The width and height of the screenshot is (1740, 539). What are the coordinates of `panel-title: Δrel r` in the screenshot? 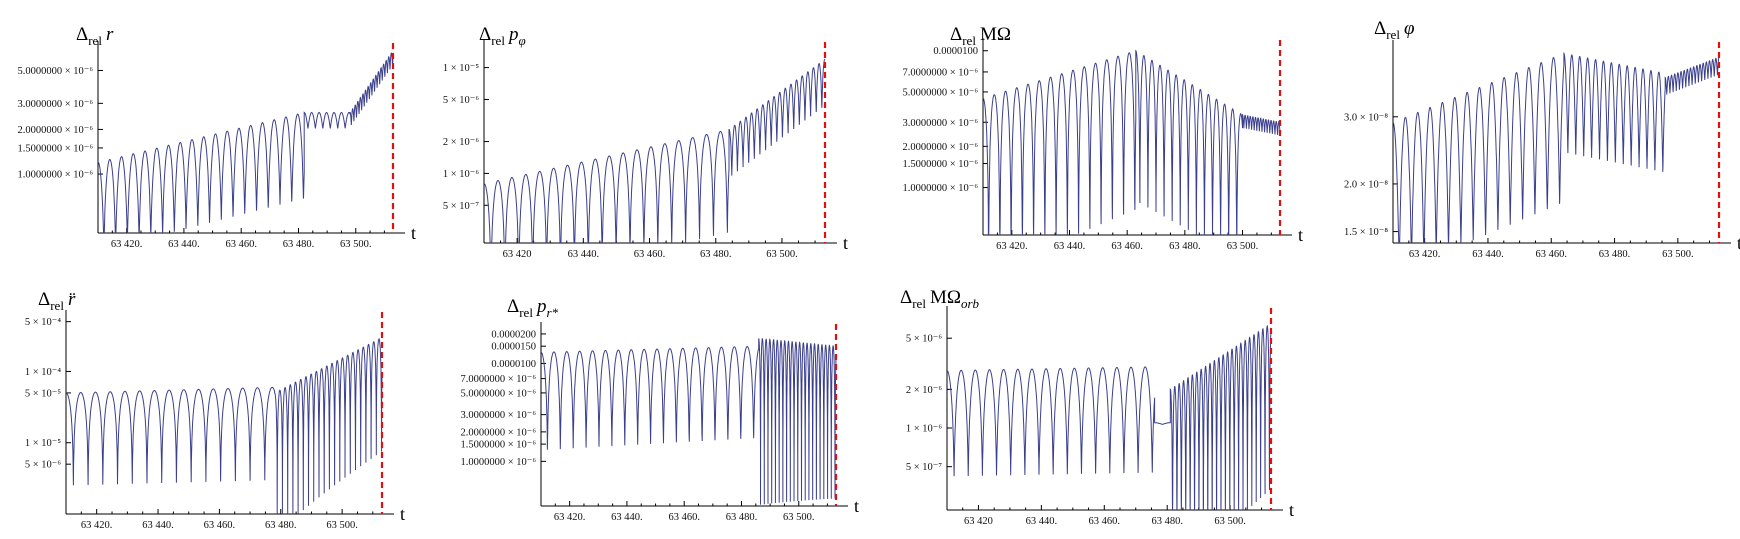 It's located at (95, 36).